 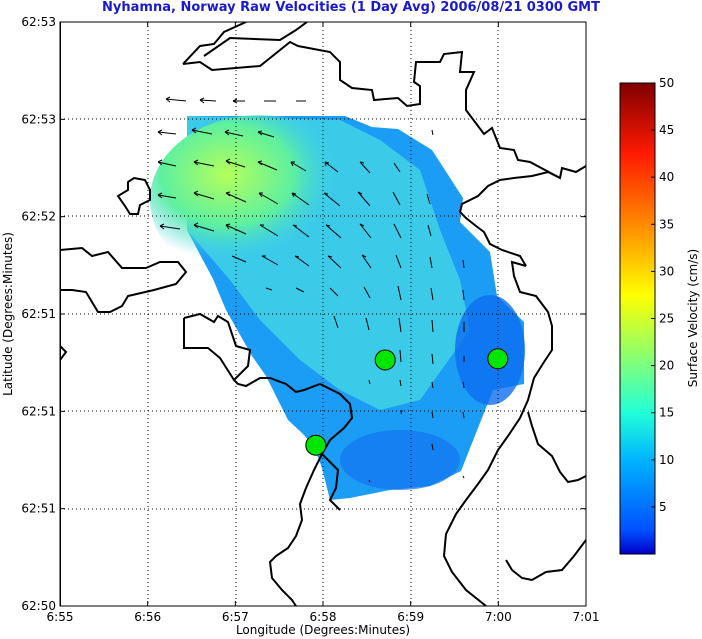 What do you see at coordinates (498, 617) in the screenshot?
I see `x-tick-label: 7:00` at bounding box center [498, 617].